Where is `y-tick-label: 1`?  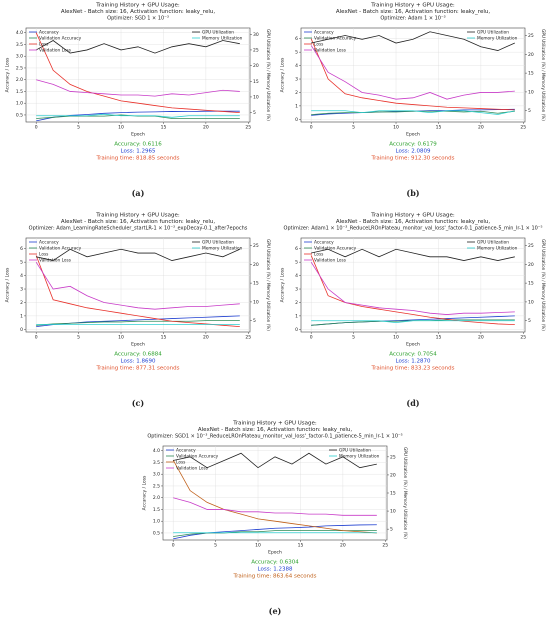 y-tick-label: 1 is located at coordinates (296, 316).